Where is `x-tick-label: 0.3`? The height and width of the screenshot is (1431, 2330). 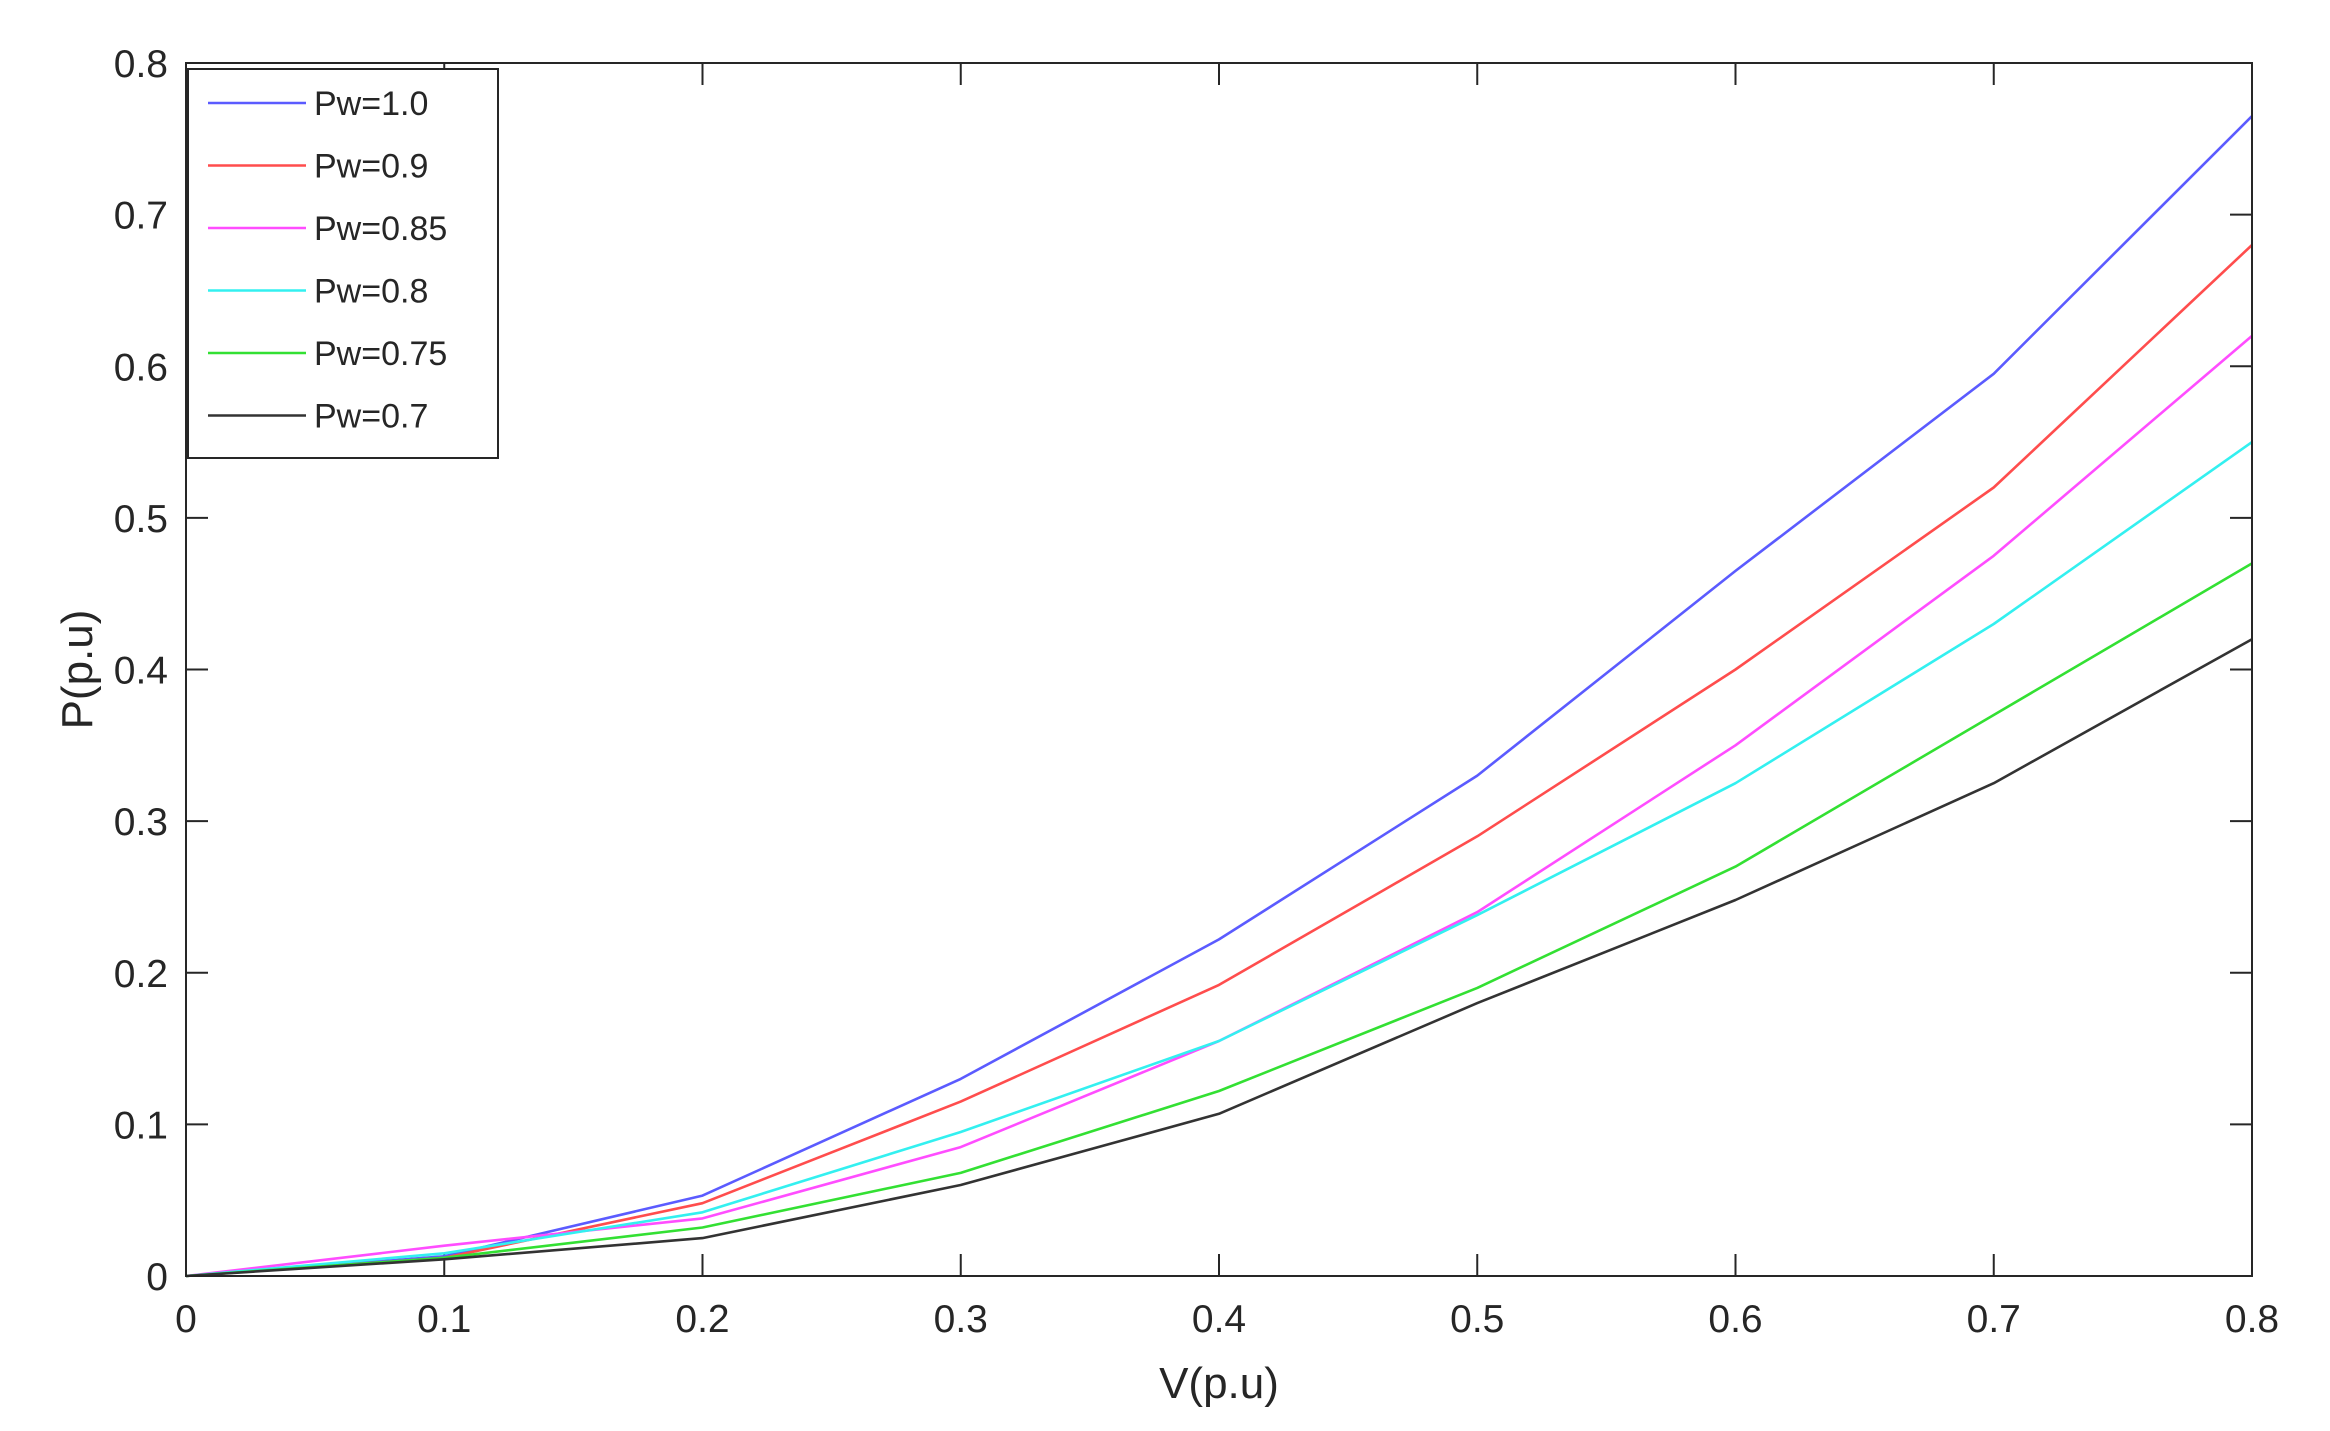 x-tick-label: 0.3 is located at coordinates (961, 1319).